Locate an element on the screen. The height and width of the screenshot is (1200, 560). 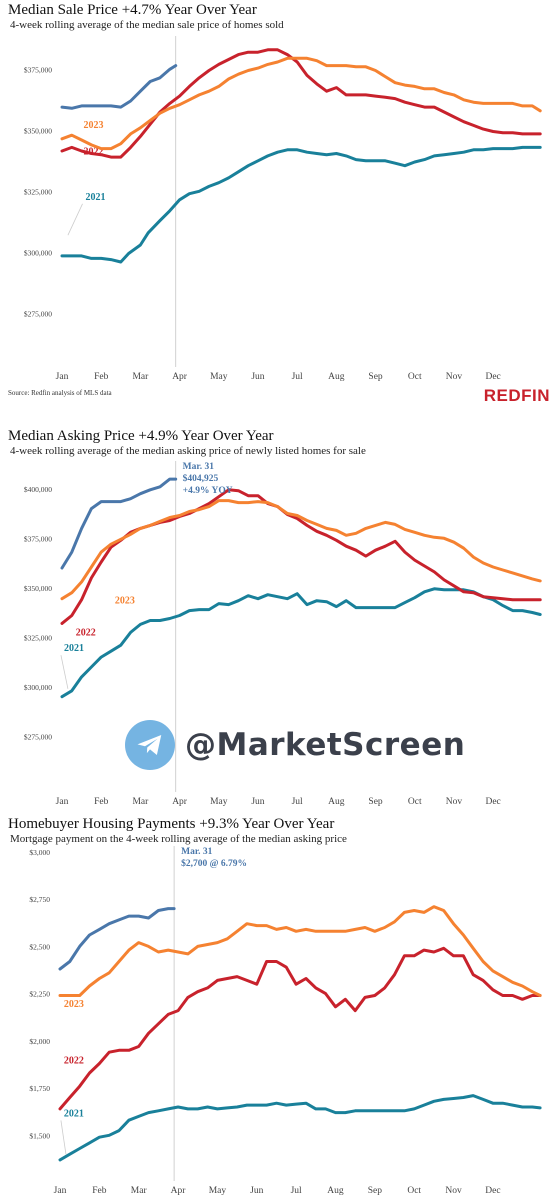
annotation-text: $2,700 @ 6.79% is located at coordinates (214, 863).